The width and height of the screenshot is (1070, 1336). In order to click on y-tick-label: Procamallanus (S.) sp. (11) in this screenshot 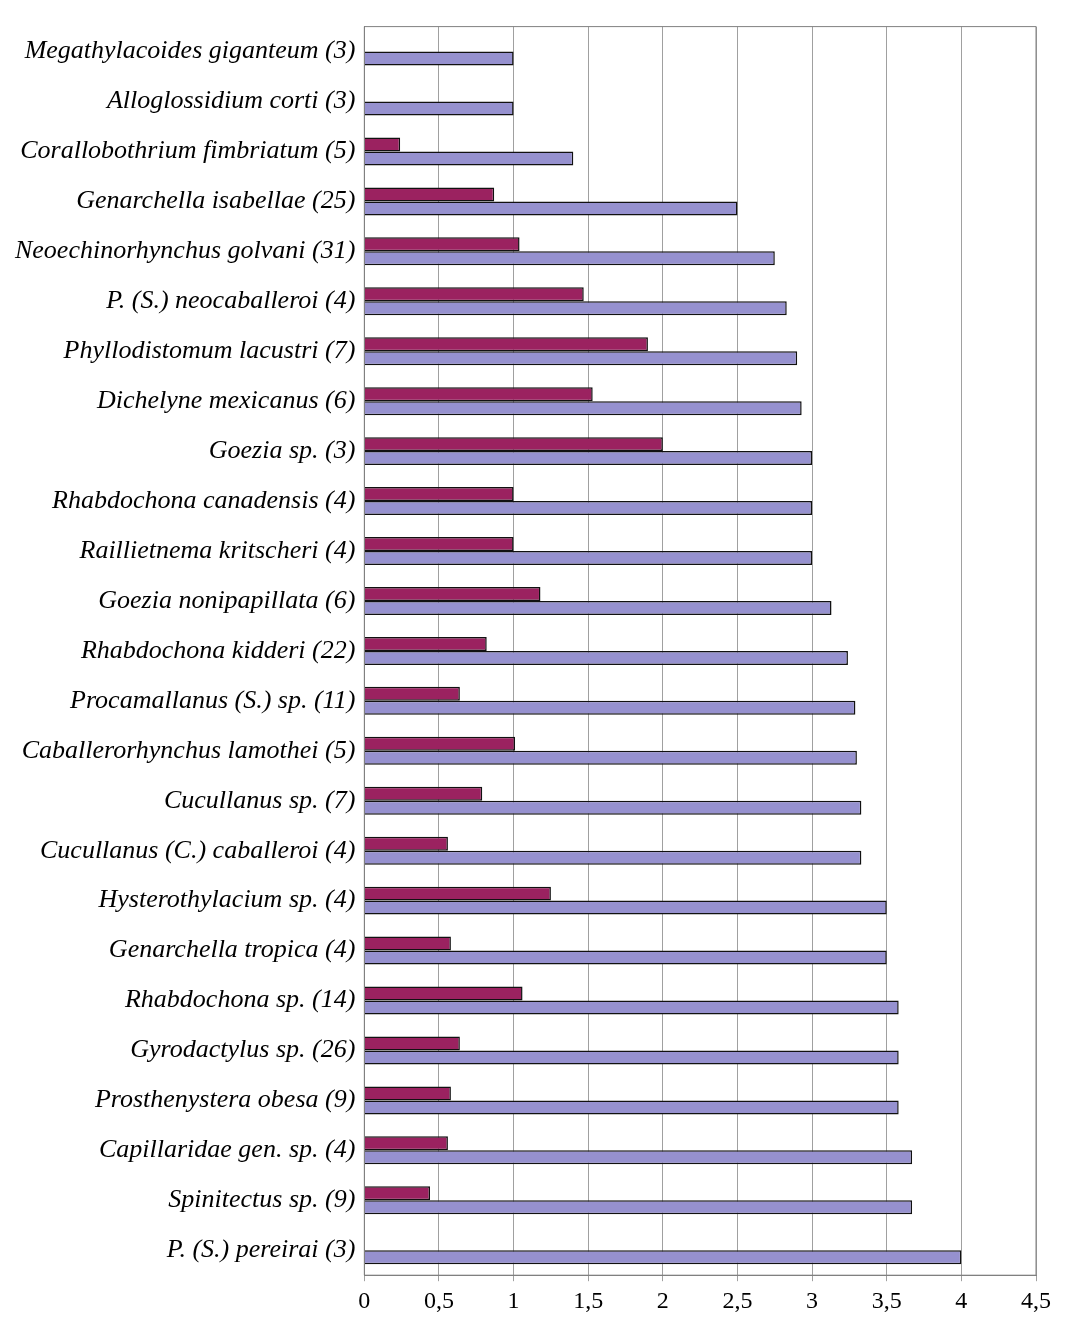, I will do `click(212, 699)`.